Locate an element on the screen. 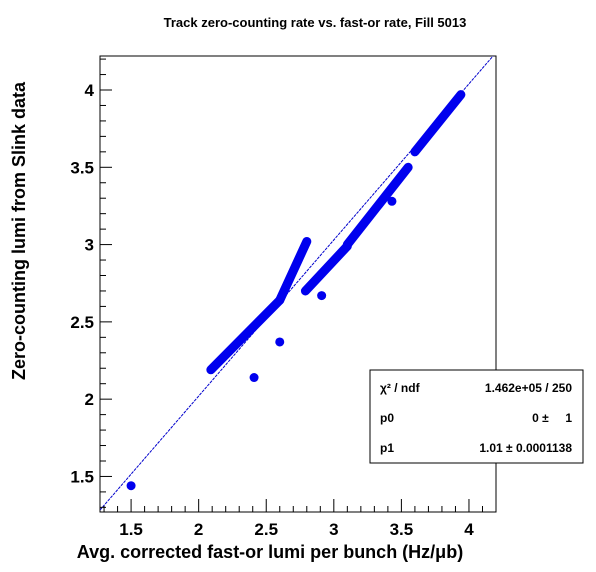  y-tick-label: 2.5 is located at coordinates (82, 322).